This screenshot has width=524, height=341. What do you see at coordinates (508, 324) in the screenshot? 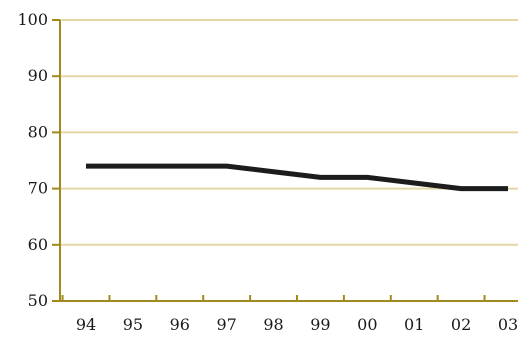
I see `x-tick-label-03: 03` at bounding box center [508, 324].